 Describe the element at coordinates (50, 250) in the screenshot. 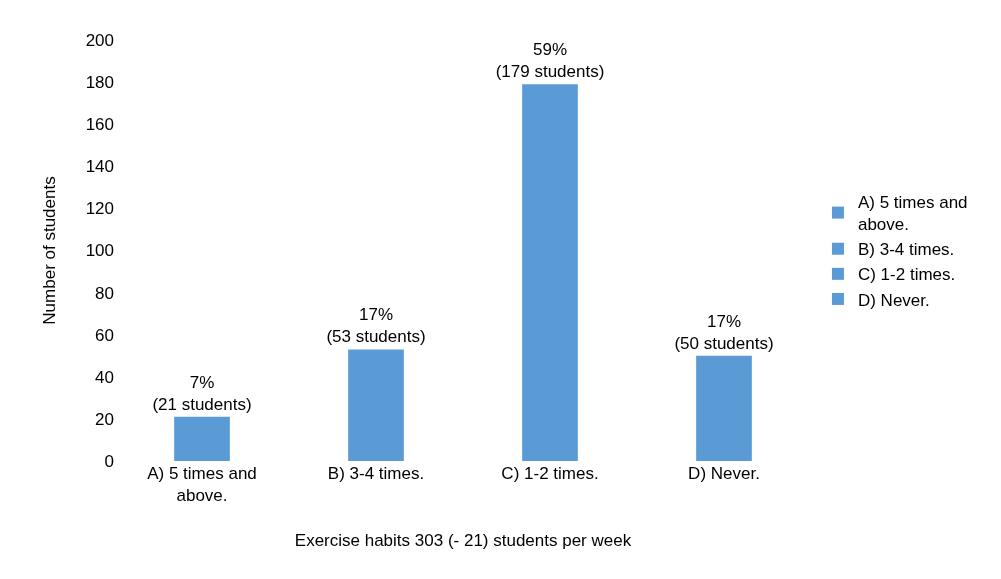

I see `y-axis-title: Number of students` at that location.